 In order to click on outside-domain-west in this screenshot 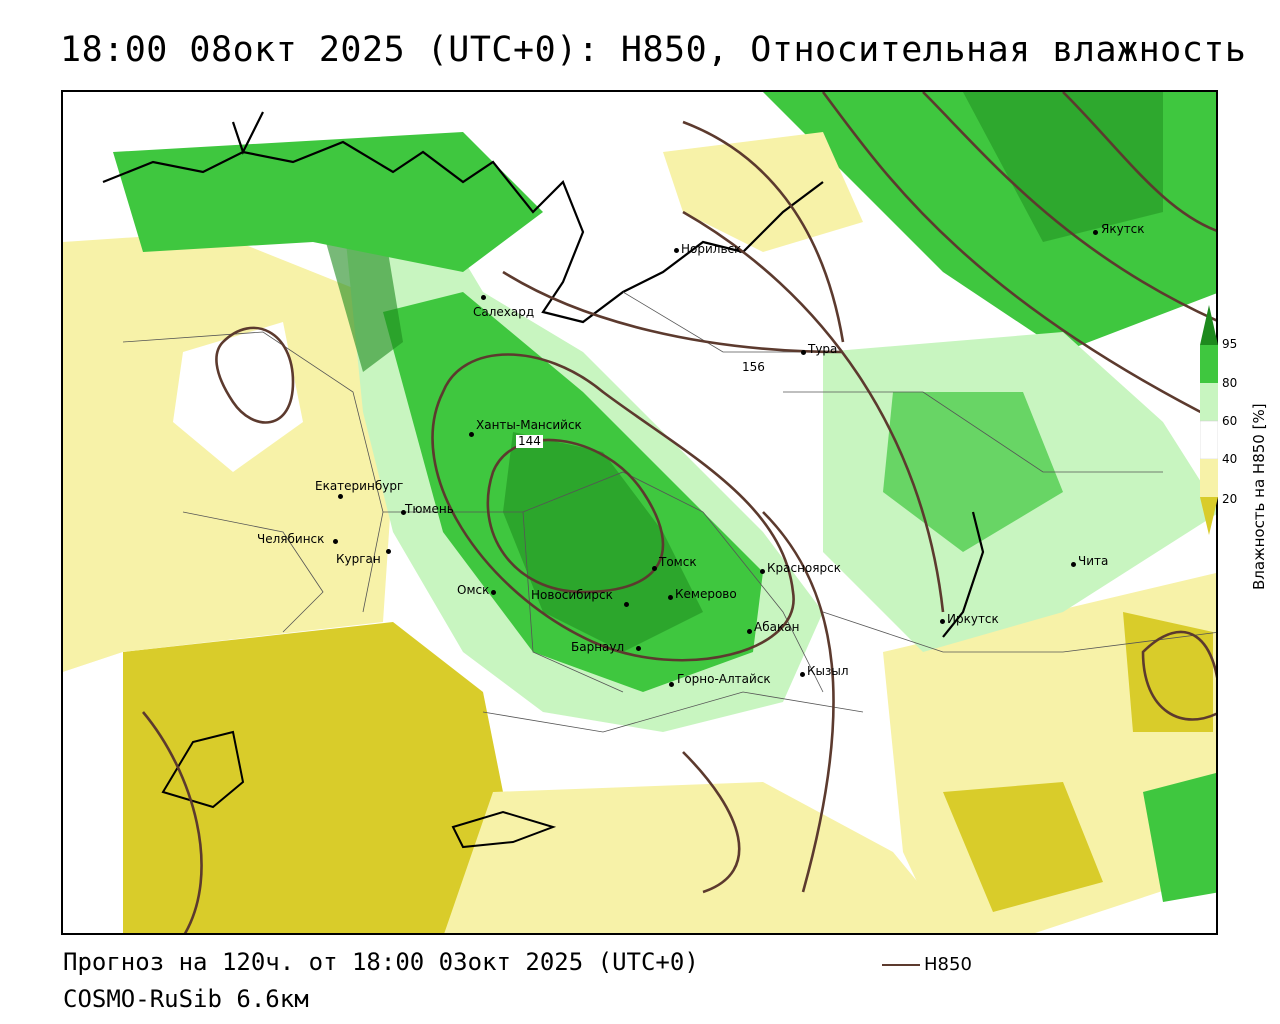, I will do `click(93, 792)`.